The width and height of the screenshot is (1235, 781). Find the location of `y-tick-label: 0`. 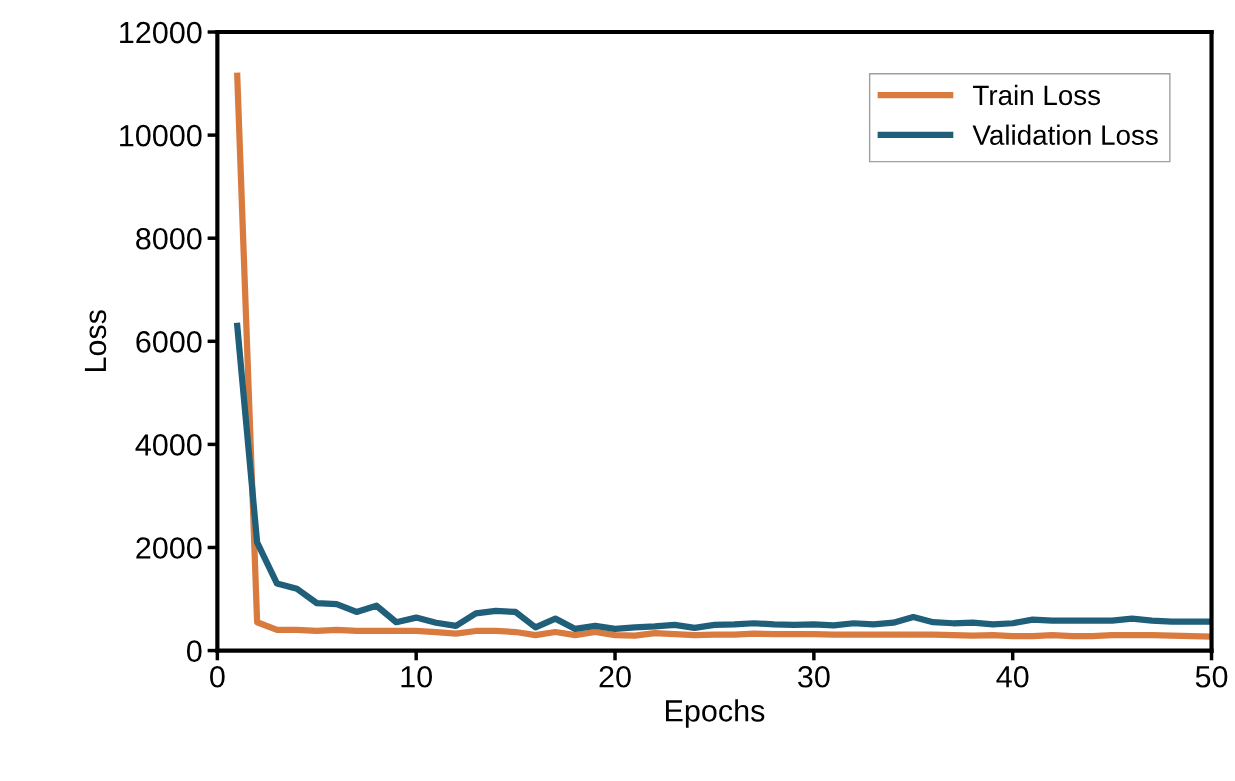

y-tick-label: 0 is located at coordinates (194, 651).